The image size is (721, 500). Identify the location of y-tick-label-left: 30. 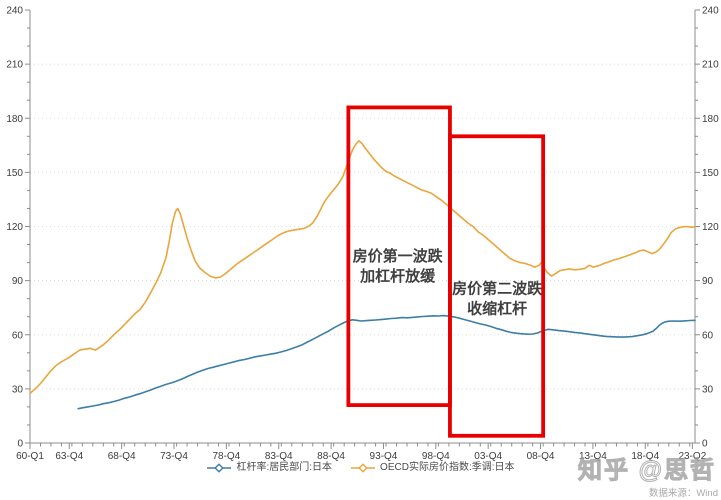
(18, 389).